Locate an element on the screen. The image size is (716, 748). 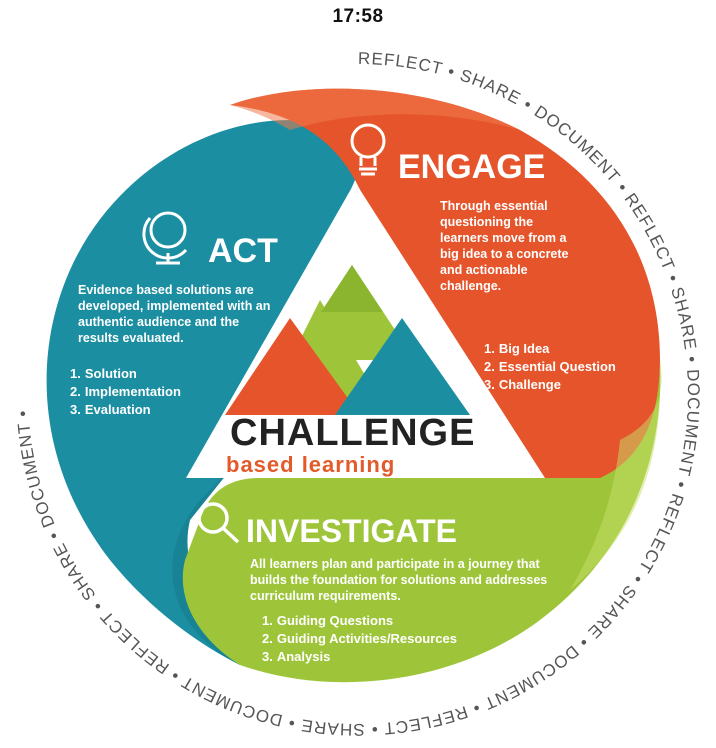
status-bar-time: 17:58 is located at coordinates (358, 16).